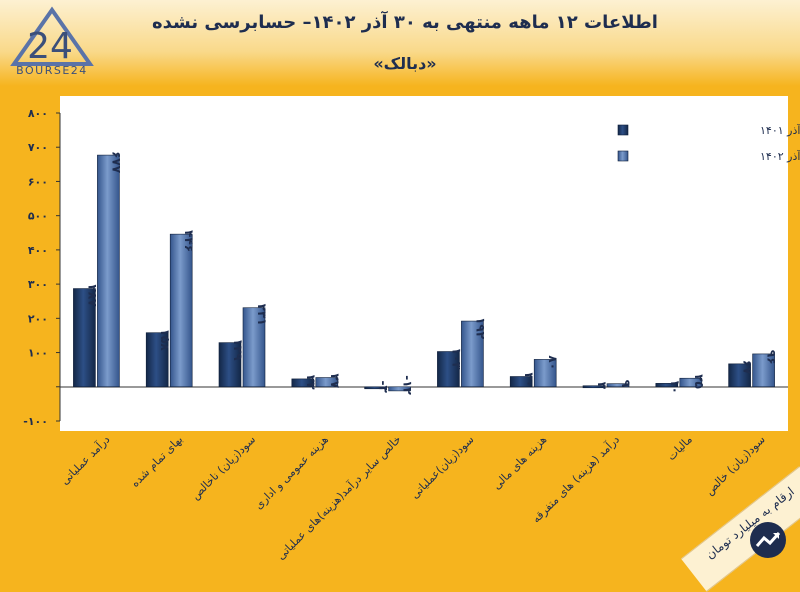 The image size is (800, 592). Describe the element at coordinates (405, 63) in the screenshot. I see `company-name: «دبالک»` at that location.